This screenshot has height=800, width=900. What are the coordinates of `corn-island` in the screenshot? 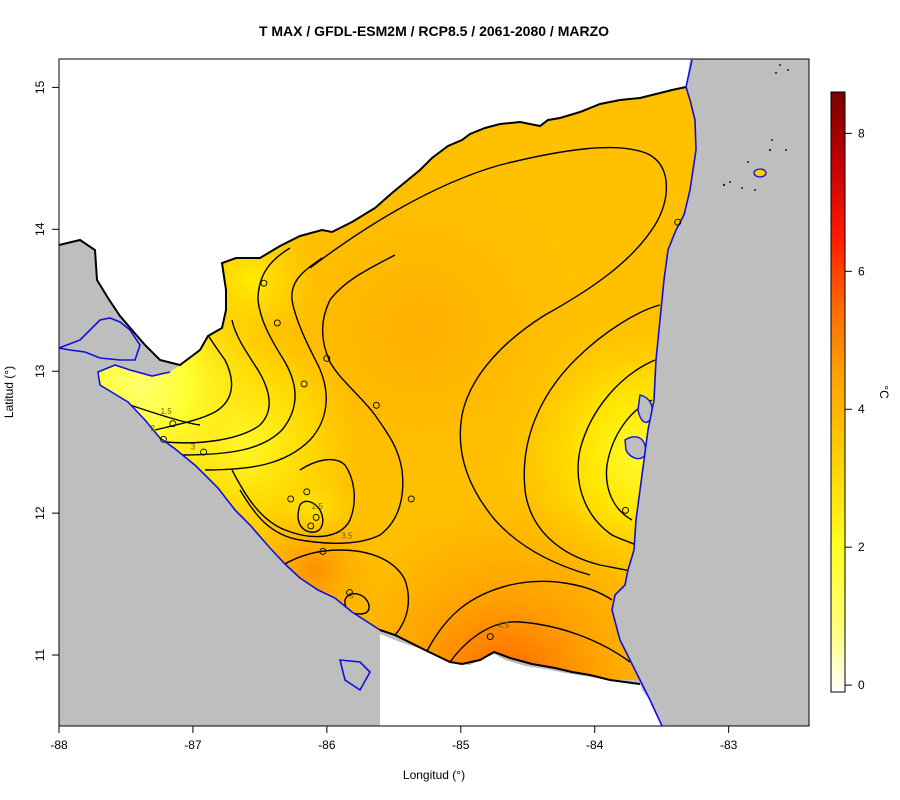 It's located at (760, 173).